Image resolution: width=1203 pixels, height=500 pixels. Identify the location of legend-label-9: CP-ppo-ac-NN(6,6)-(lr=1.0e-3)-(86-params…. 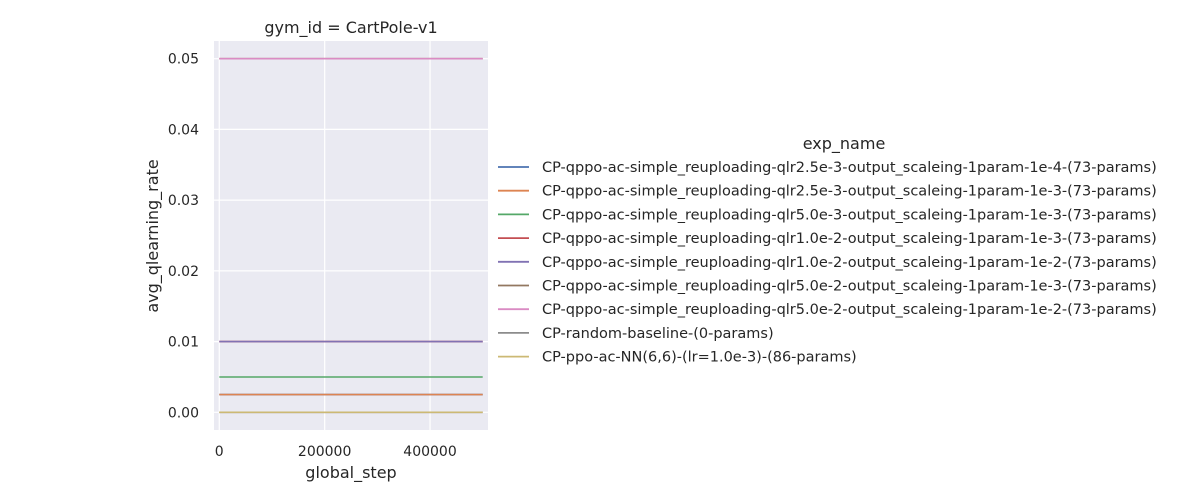
(699, 358).